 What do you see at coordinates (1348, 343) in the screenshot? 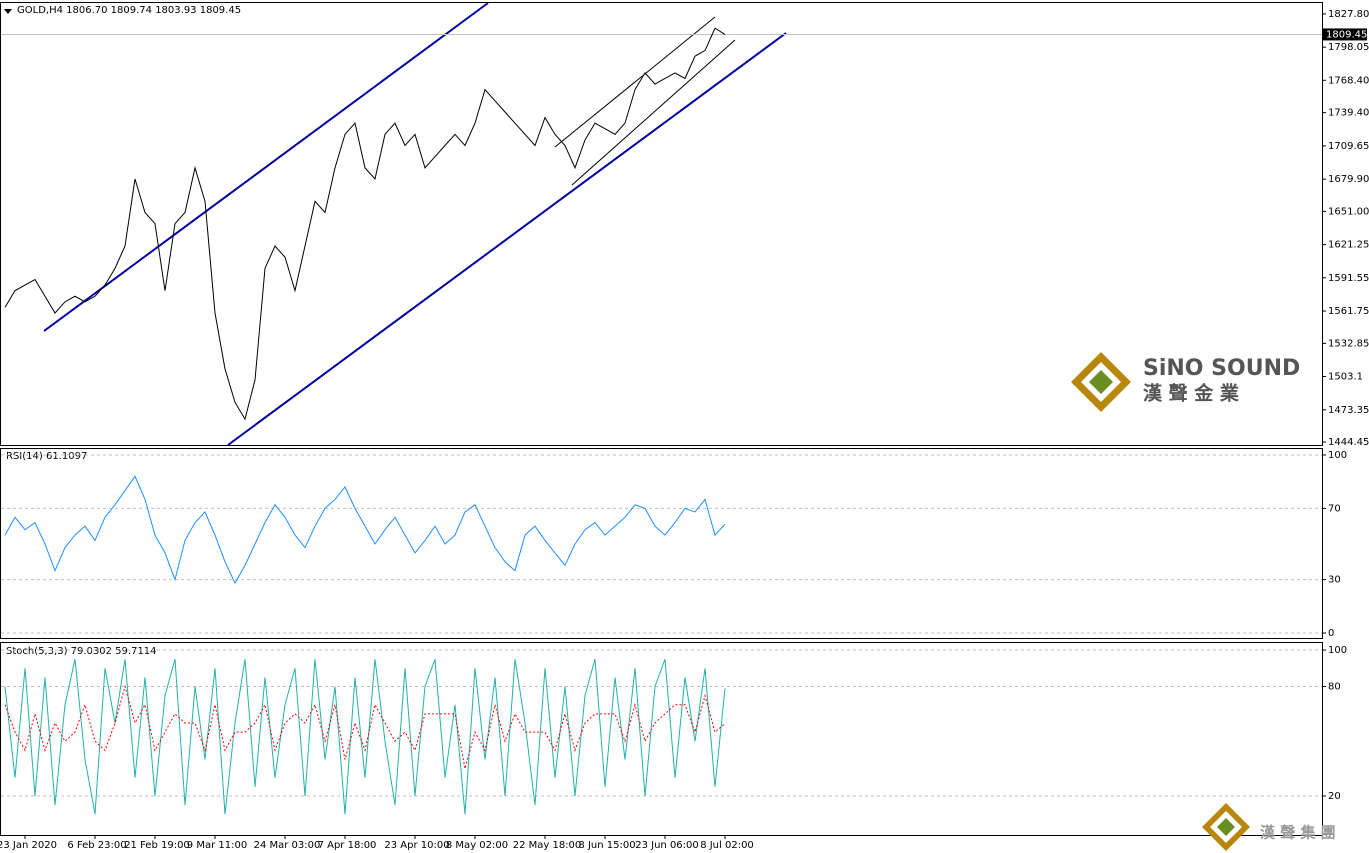
I see `y-tick-label: 1532.85` at bounding box center [1348, 343].